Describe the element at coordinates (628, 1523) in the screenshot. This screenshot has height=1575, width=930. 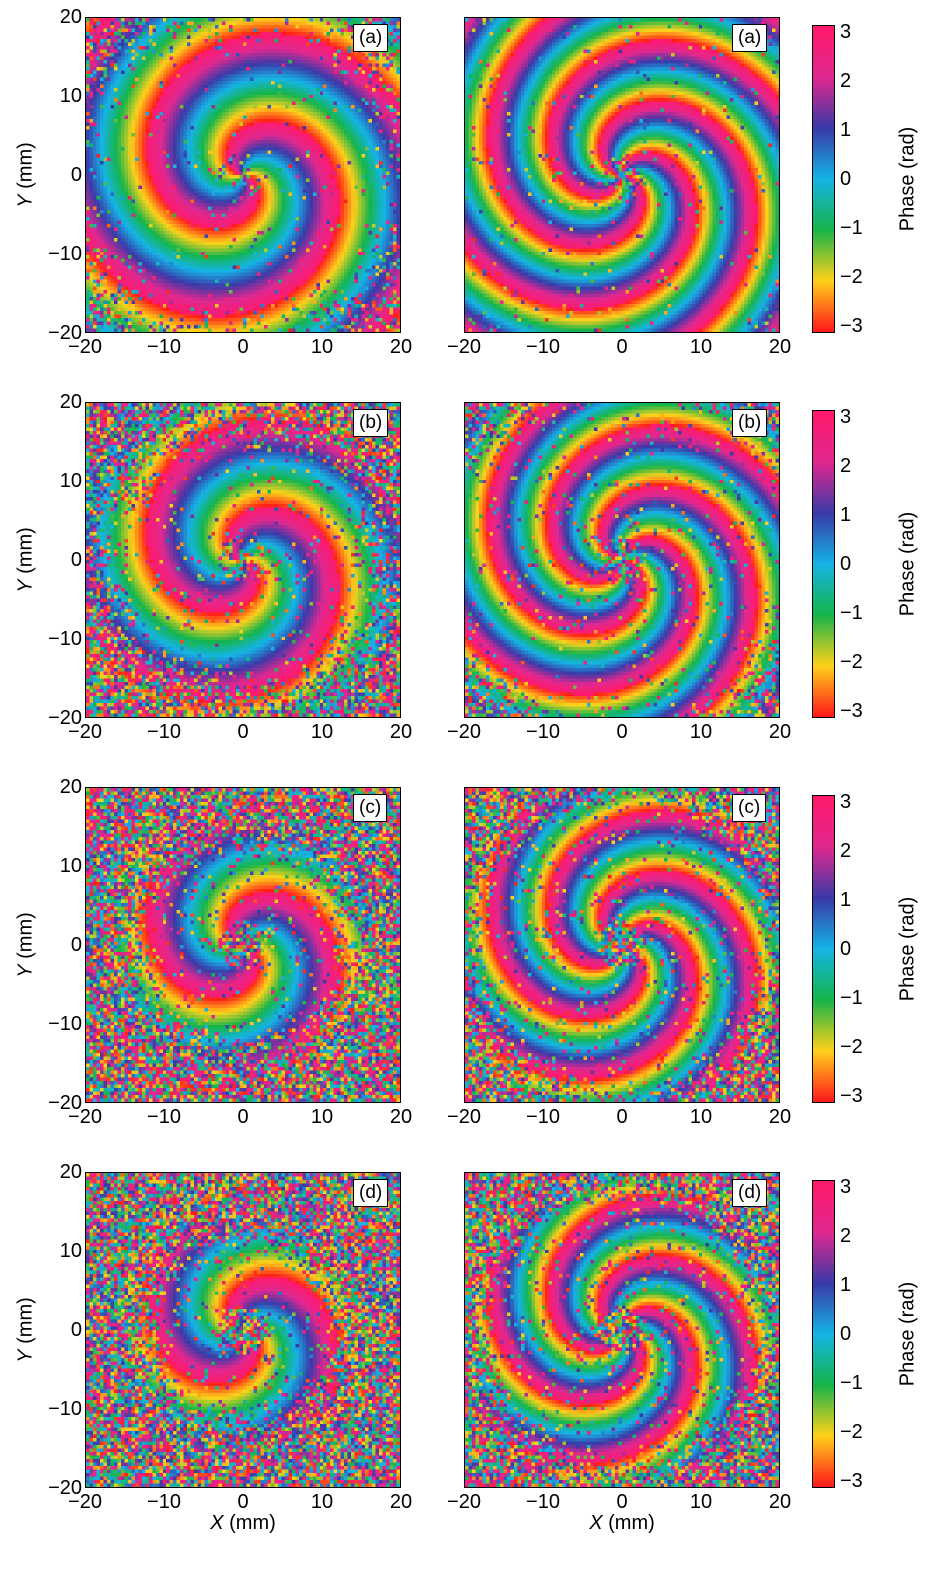
I see `x-axis-unit: (mm)` at that location.